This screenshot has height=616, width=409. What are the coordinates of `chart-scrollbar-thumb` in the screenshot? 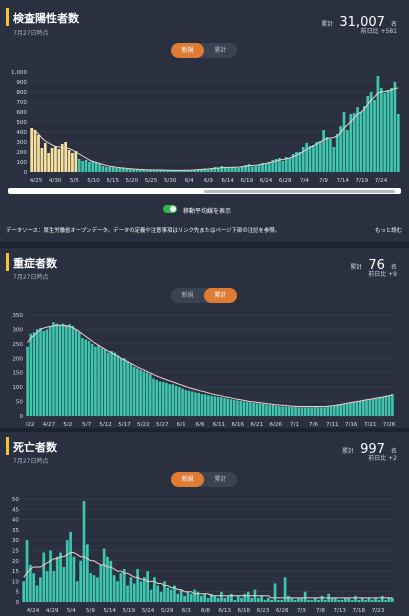 It's located at (299, 191).